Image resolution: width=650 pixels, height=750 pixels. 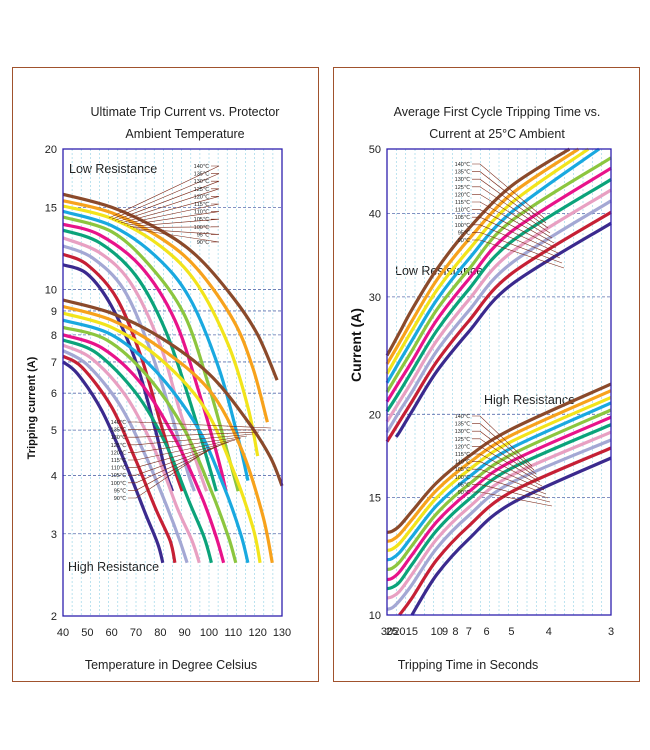 What do you see at coordinates (184, 134) in the screenshot?
I see `left-title-line2: Ambient Temperature` at bounding box center [184, 134].